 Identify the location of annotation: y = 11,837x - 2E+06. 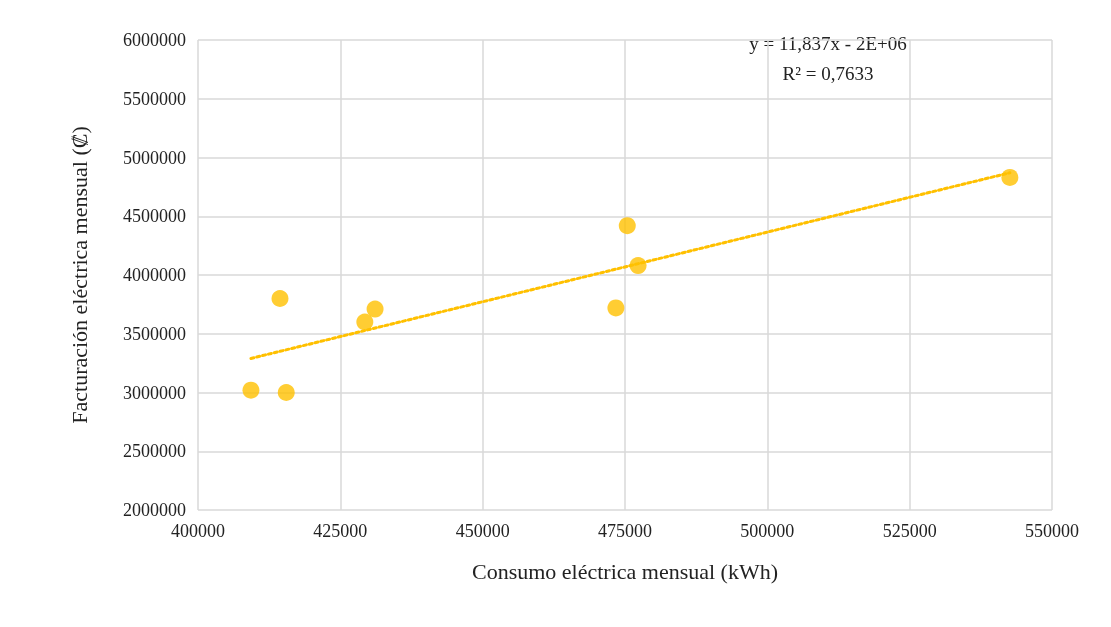
(828, 43).